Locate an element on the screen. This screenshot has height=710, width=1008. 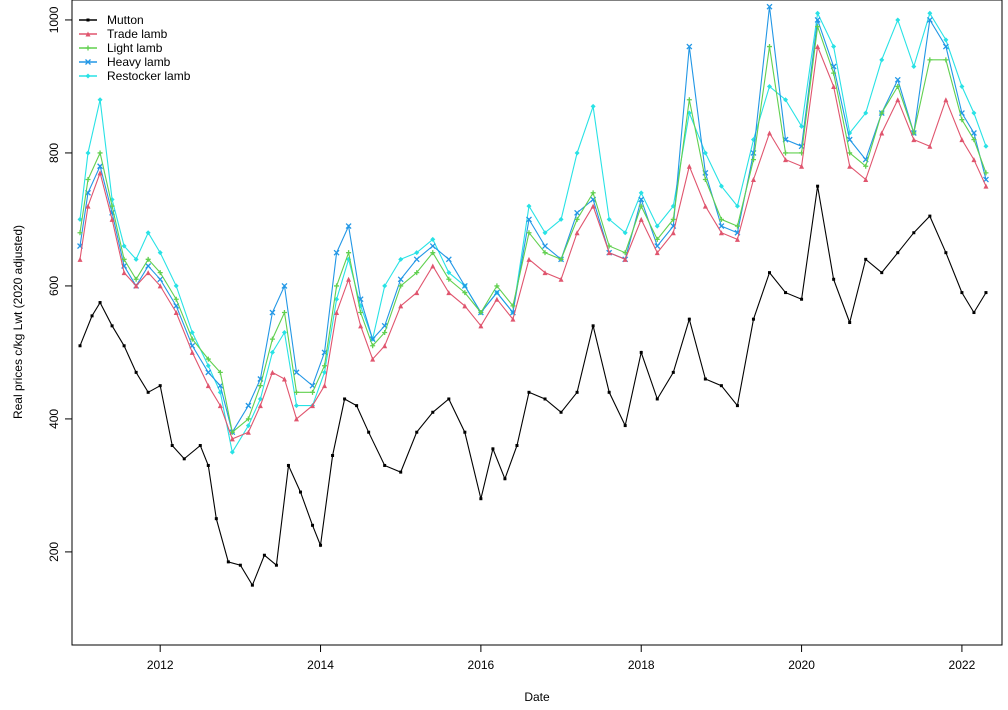
legend-item: Trade lamb is located at coordinates (123, 34).